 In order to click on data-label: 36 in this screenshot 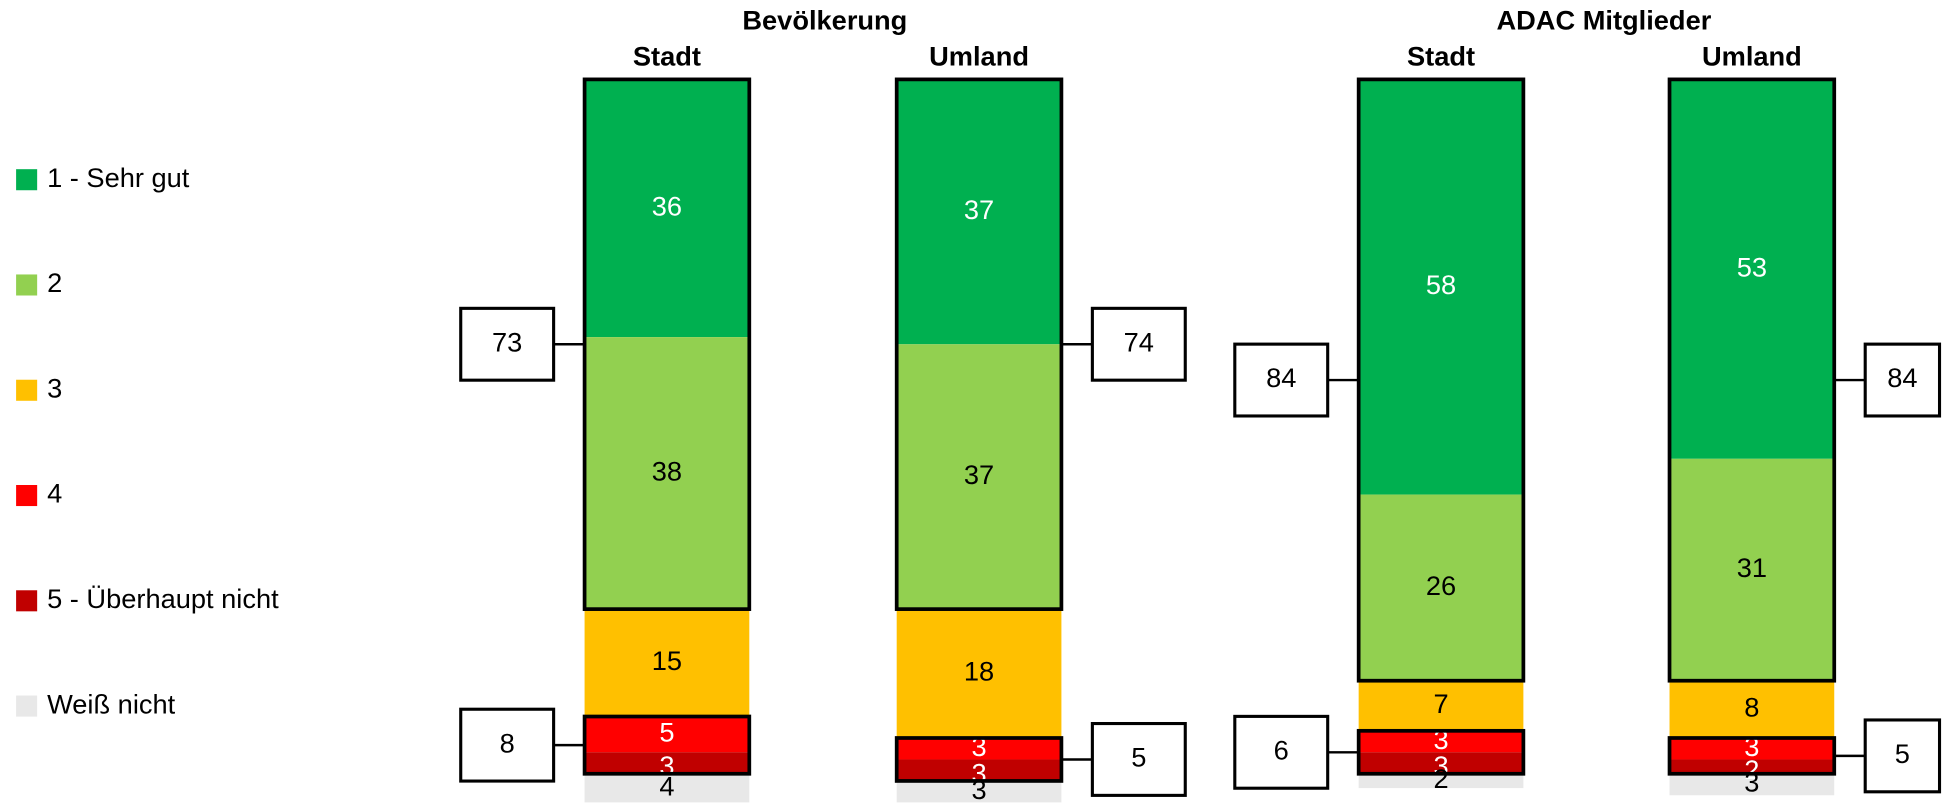, I will do `click(667, 205)`.